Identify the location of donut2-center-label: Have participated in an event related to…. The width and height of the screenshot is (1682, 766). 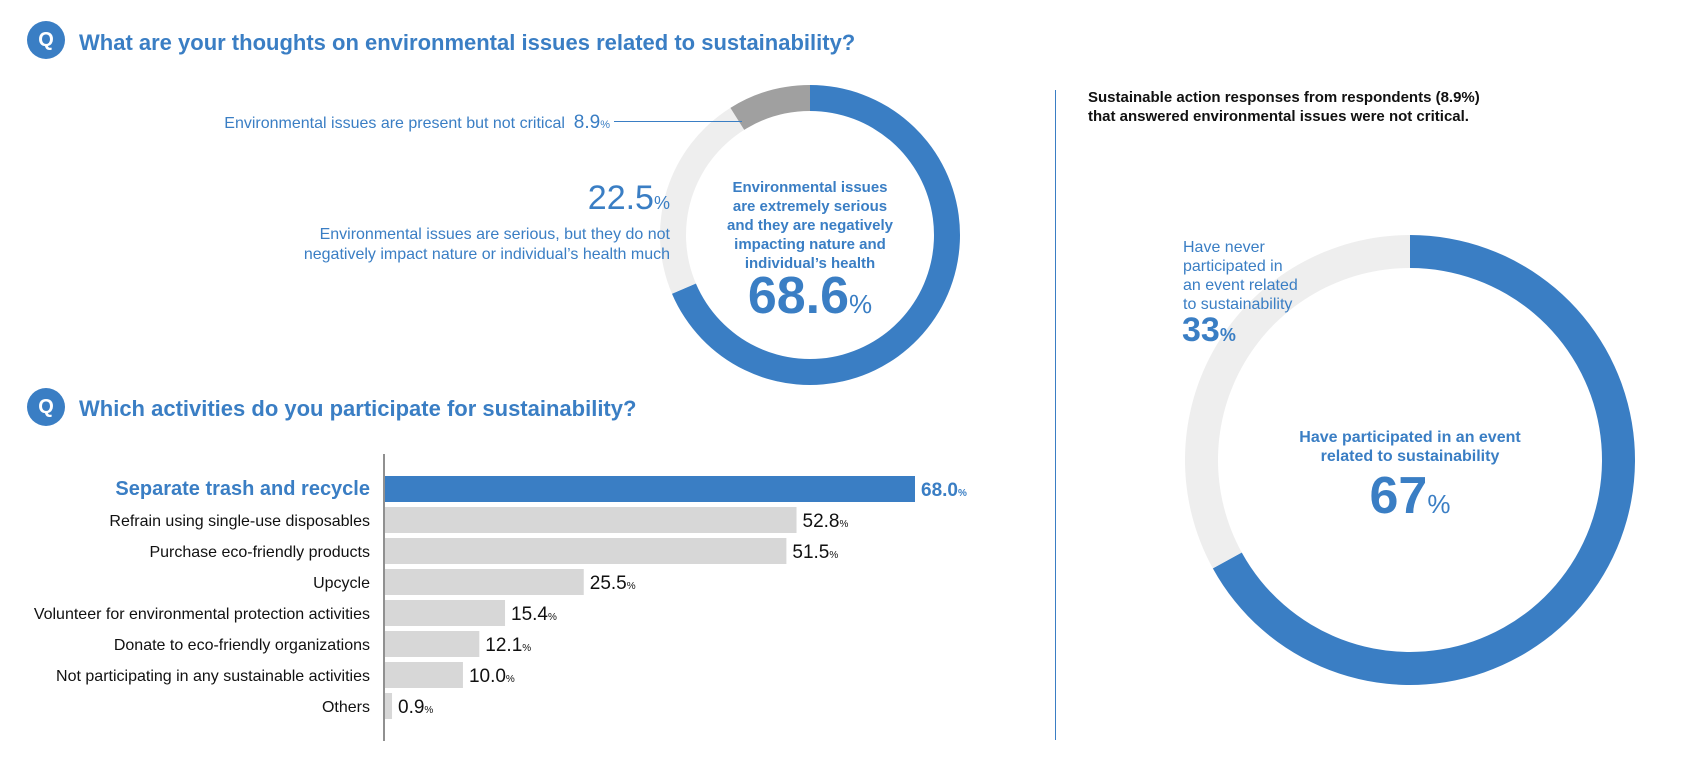
(1410, 447).